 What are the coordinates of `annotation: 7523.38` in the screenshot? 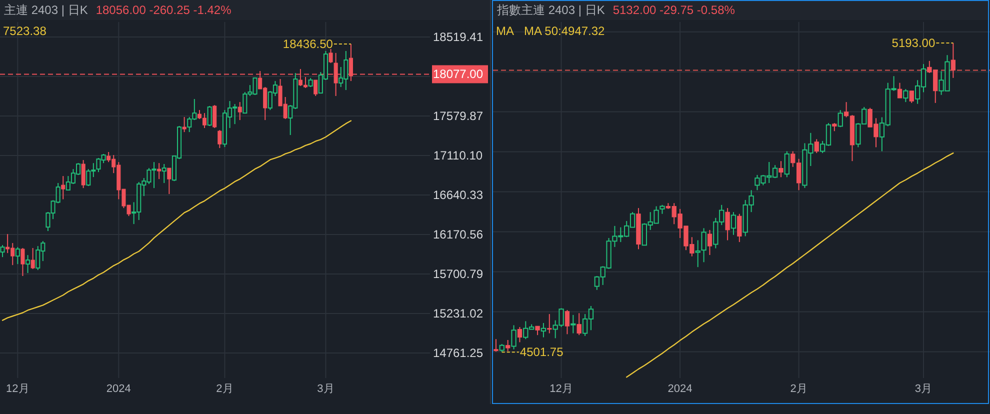 It's located at (25, 31).